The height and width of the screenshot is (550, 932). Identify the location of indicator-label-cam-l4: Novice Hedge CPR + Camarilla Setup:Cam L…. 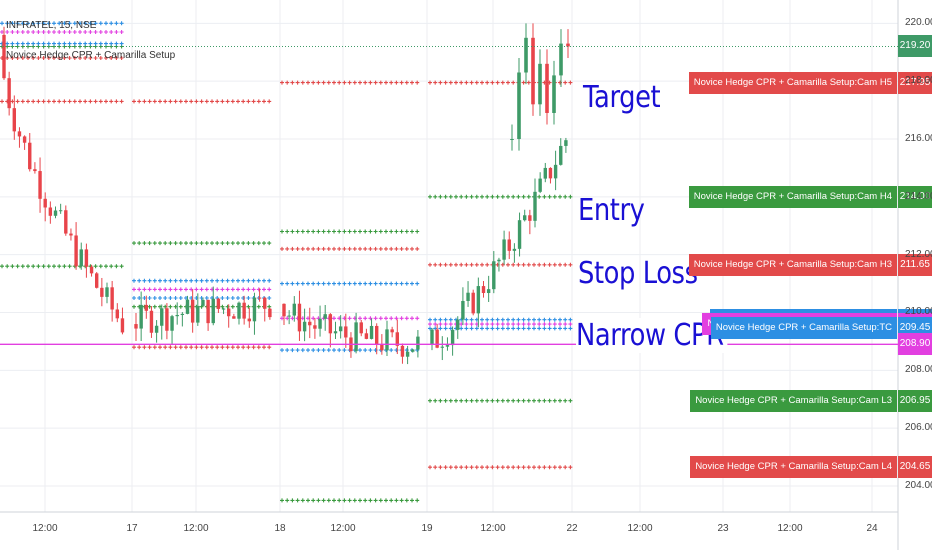
(793, 467).